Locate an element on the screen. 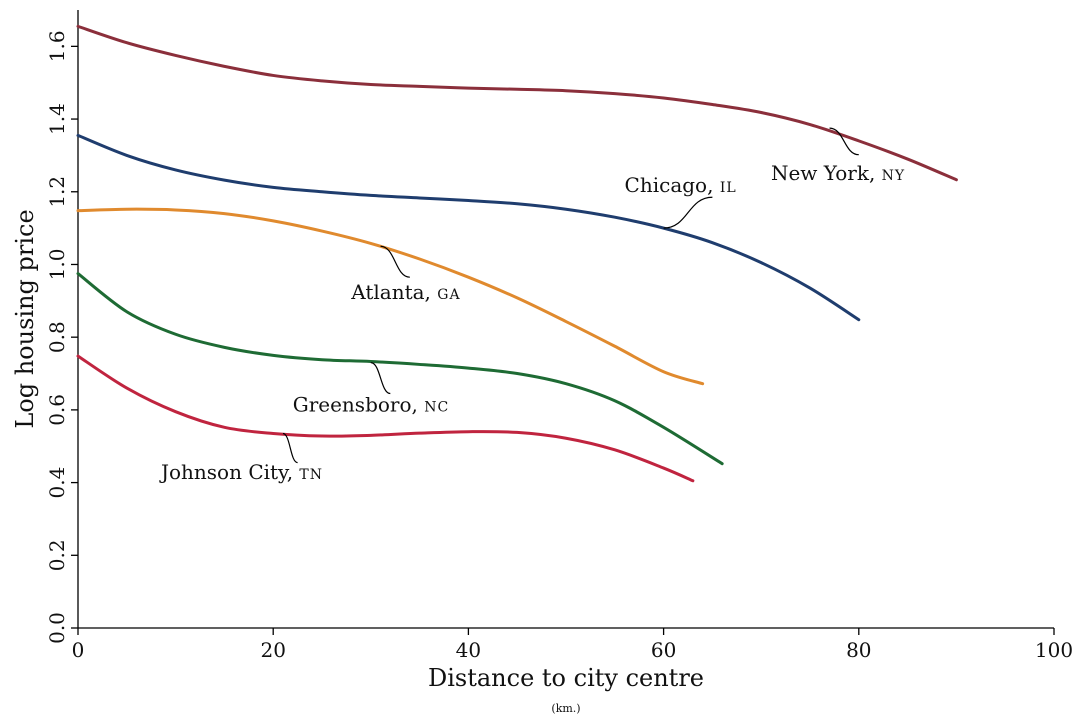  series-label-state: NY is located at coordinates (894, 176).